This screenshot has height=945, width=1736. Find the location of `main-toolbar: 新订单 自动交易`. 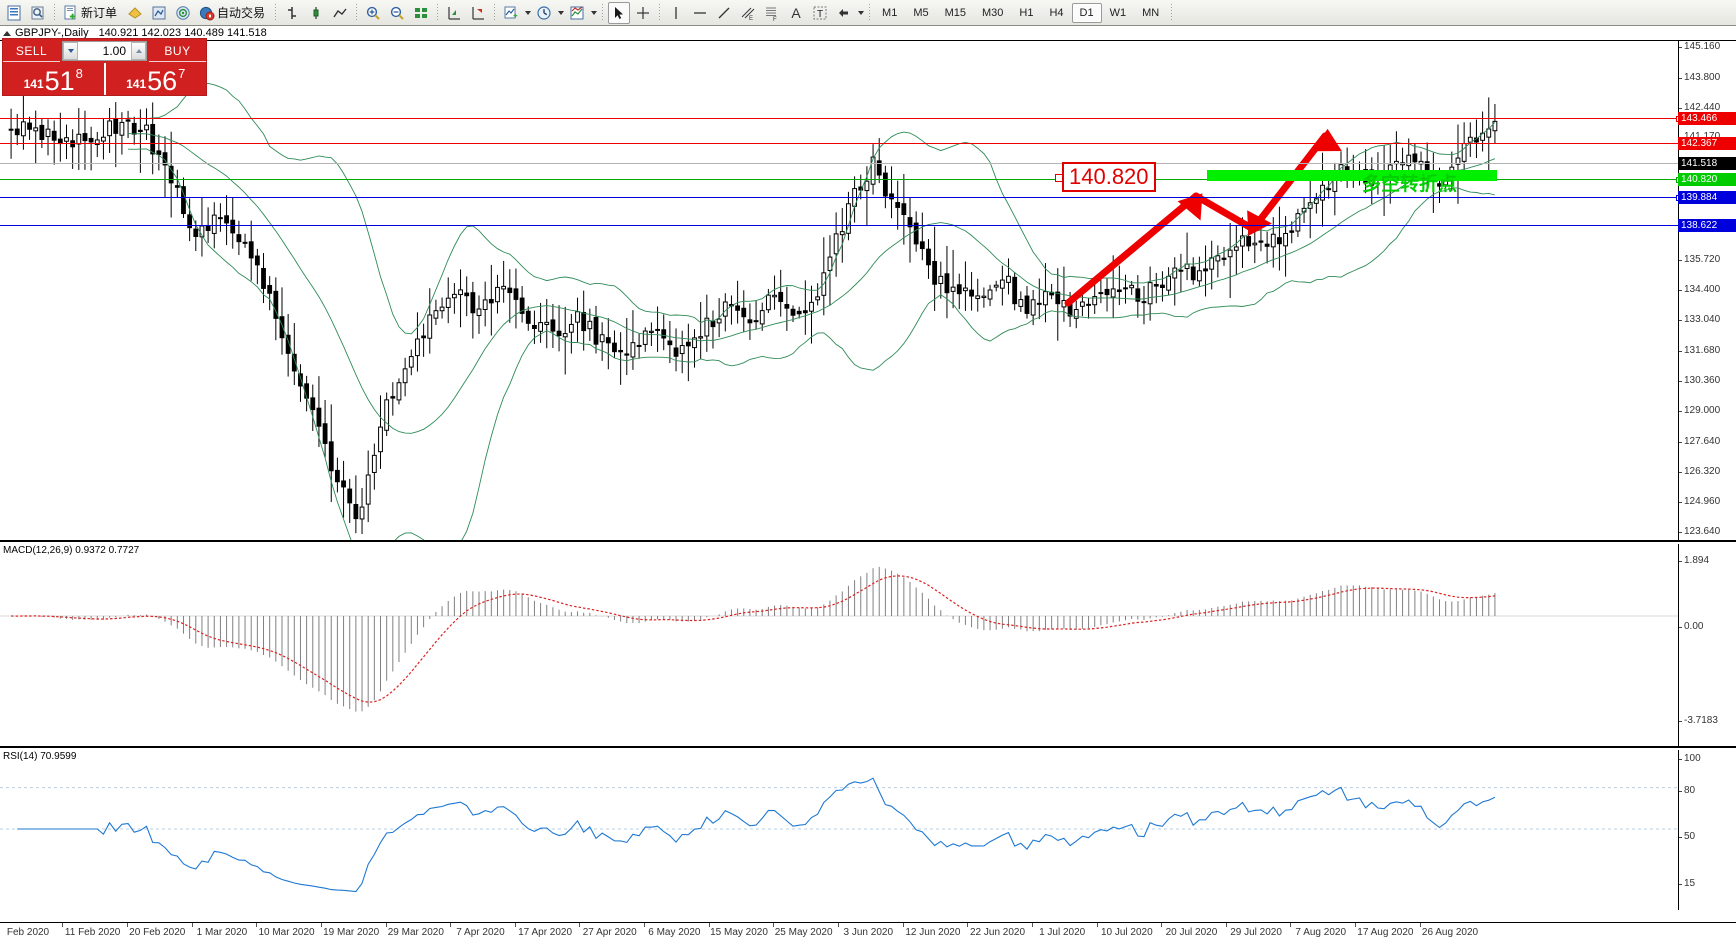

main-toolbar: 新订单 自动交易 is located at coordinates (868, 13).